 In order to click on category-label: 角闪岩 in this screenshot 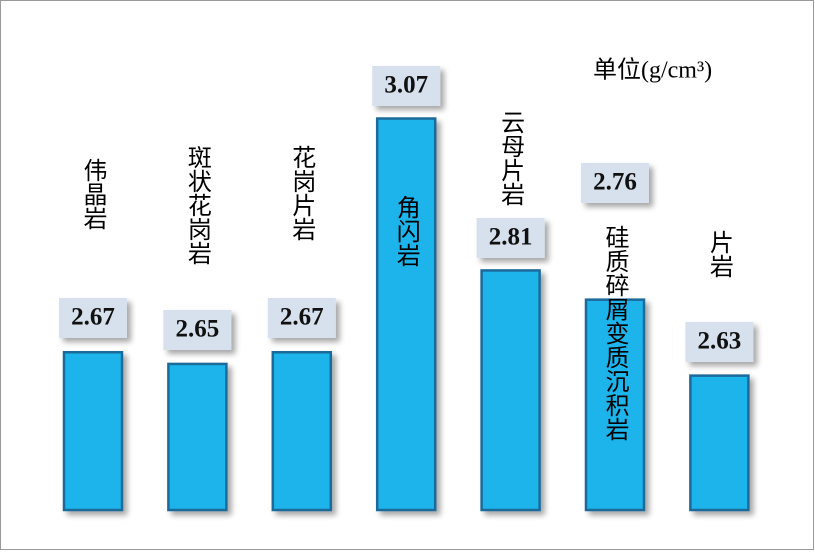, I will do `click(406, 231)`.